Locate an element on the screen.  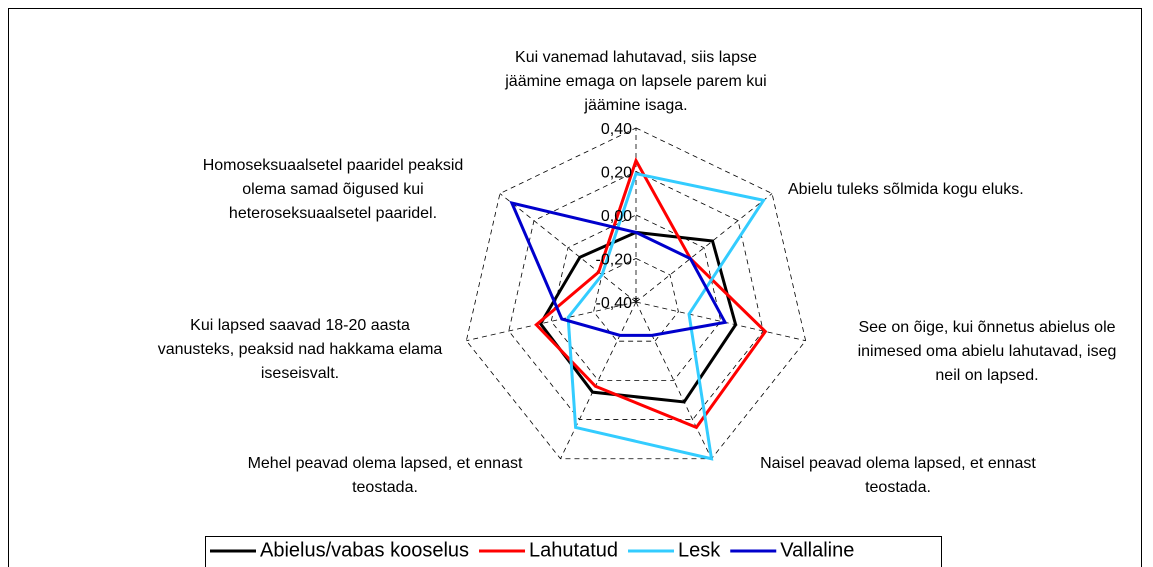
category-label: Naisel peavad olema lapsed, et ennast is located at coordinates (898, 463).